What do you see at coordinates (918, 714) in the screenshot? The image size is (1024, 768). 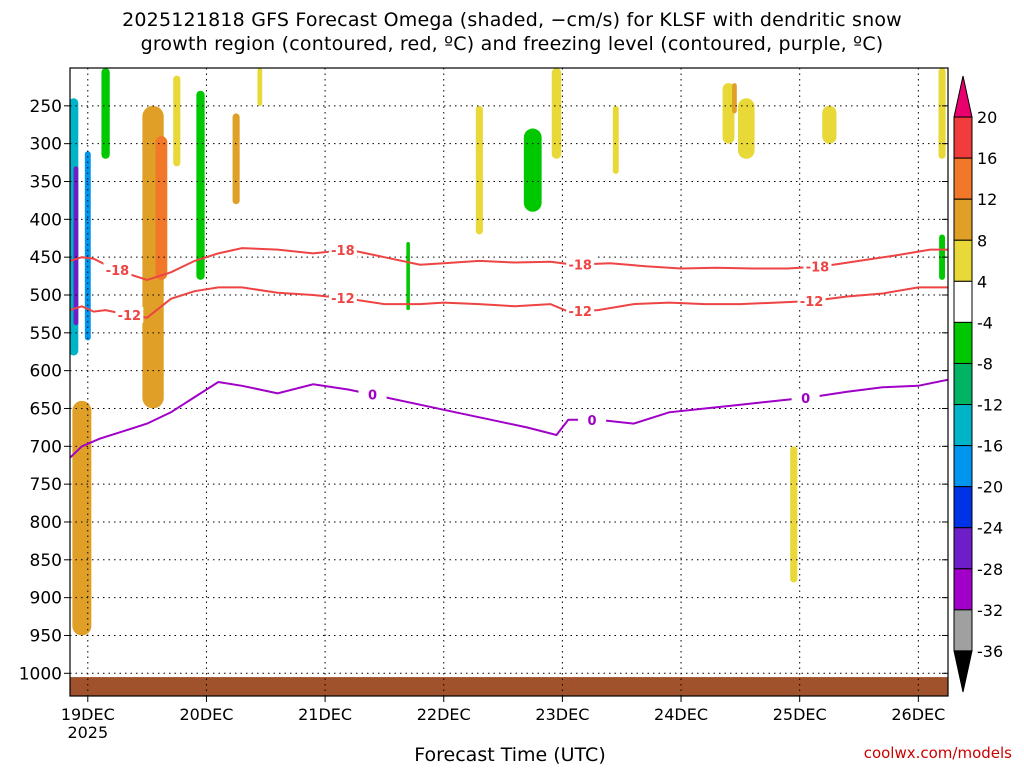 I see `x-tick-label: 26DEC` at bounding box center [918, 714].